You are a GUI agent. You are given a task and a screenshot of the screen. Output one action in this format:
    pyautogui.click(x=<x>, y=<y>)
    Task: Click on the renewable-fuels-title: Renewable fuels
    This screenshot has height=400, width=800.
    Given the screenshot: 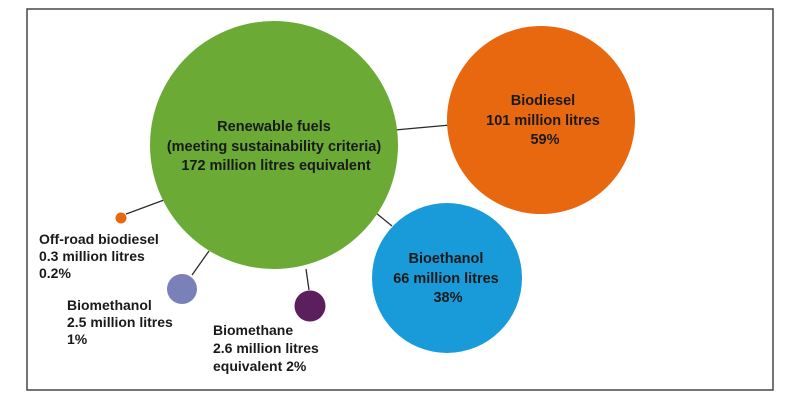 What is the action you would take?
    pyautogui.click(x=274, y=127)
    